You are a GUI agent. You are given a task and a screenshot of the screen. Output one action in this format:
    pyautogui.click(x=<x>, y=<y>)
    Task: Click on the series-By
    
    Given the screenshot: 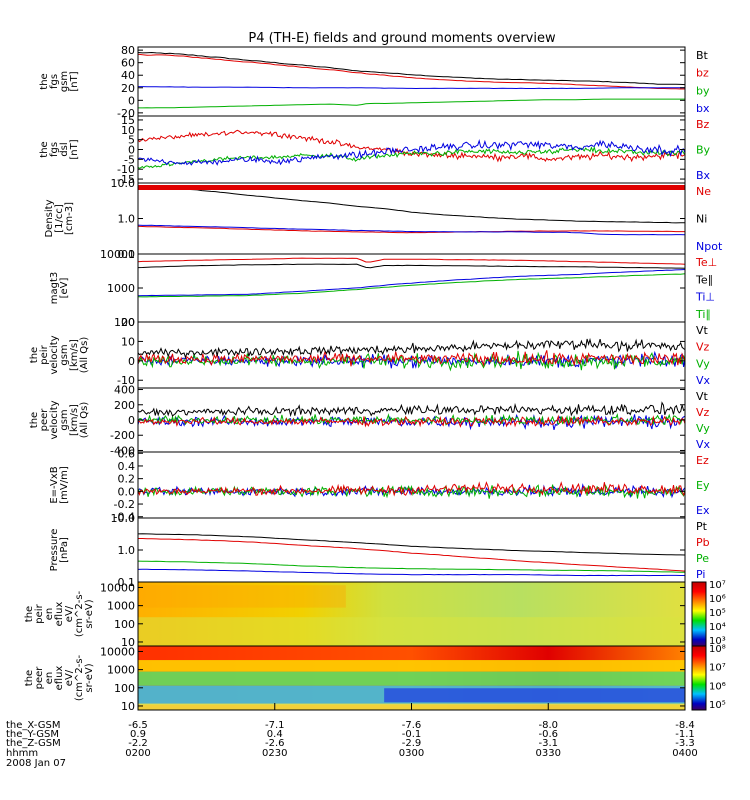 What is the action you would take?
    pyautogui.click(x=411, y=157)
    